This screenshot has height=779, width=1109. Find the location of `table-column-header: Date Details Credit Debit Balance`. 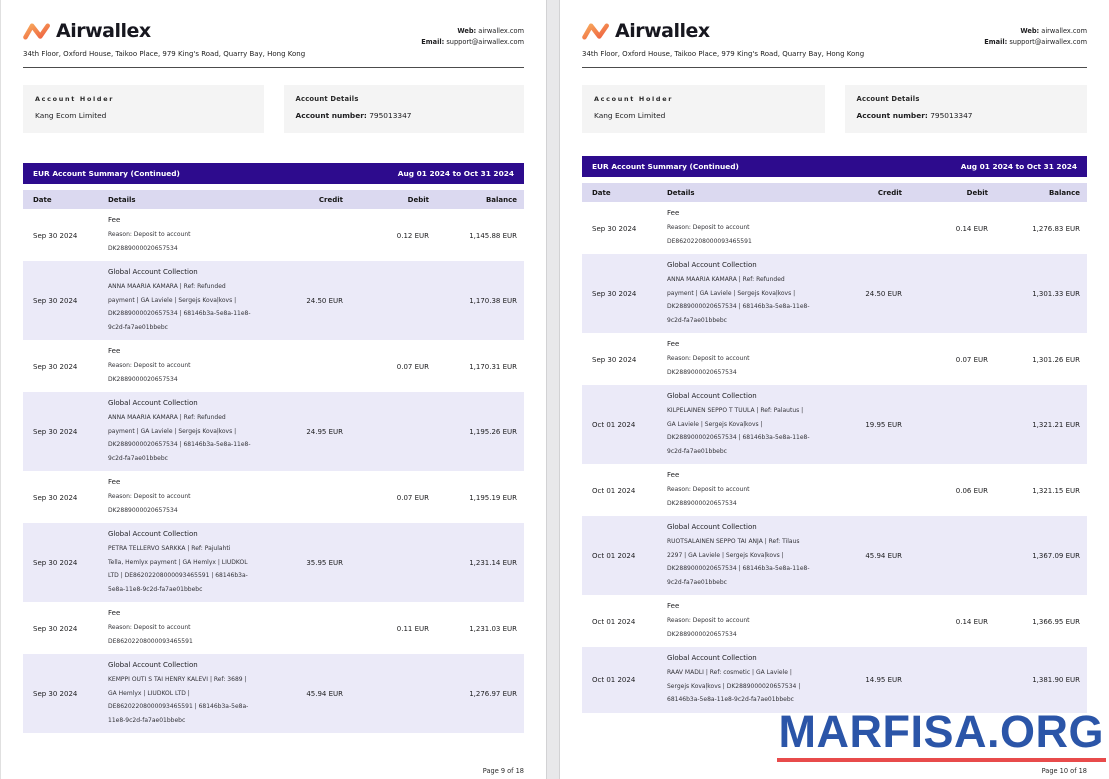

table-column-header: Date Details Credit Debit Balance is located at coordinates (273, 199).